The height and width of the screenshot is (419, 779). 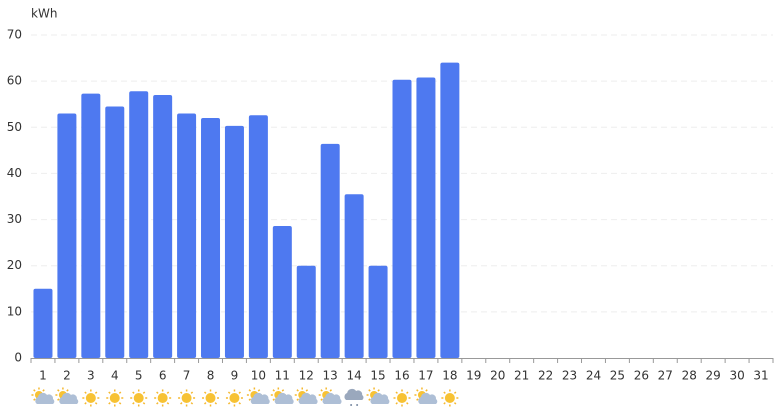 What do you see at coordinates (14, 127) in the screenshot?
I see `y-tick-label: 50` at bounding box center [14, 127].